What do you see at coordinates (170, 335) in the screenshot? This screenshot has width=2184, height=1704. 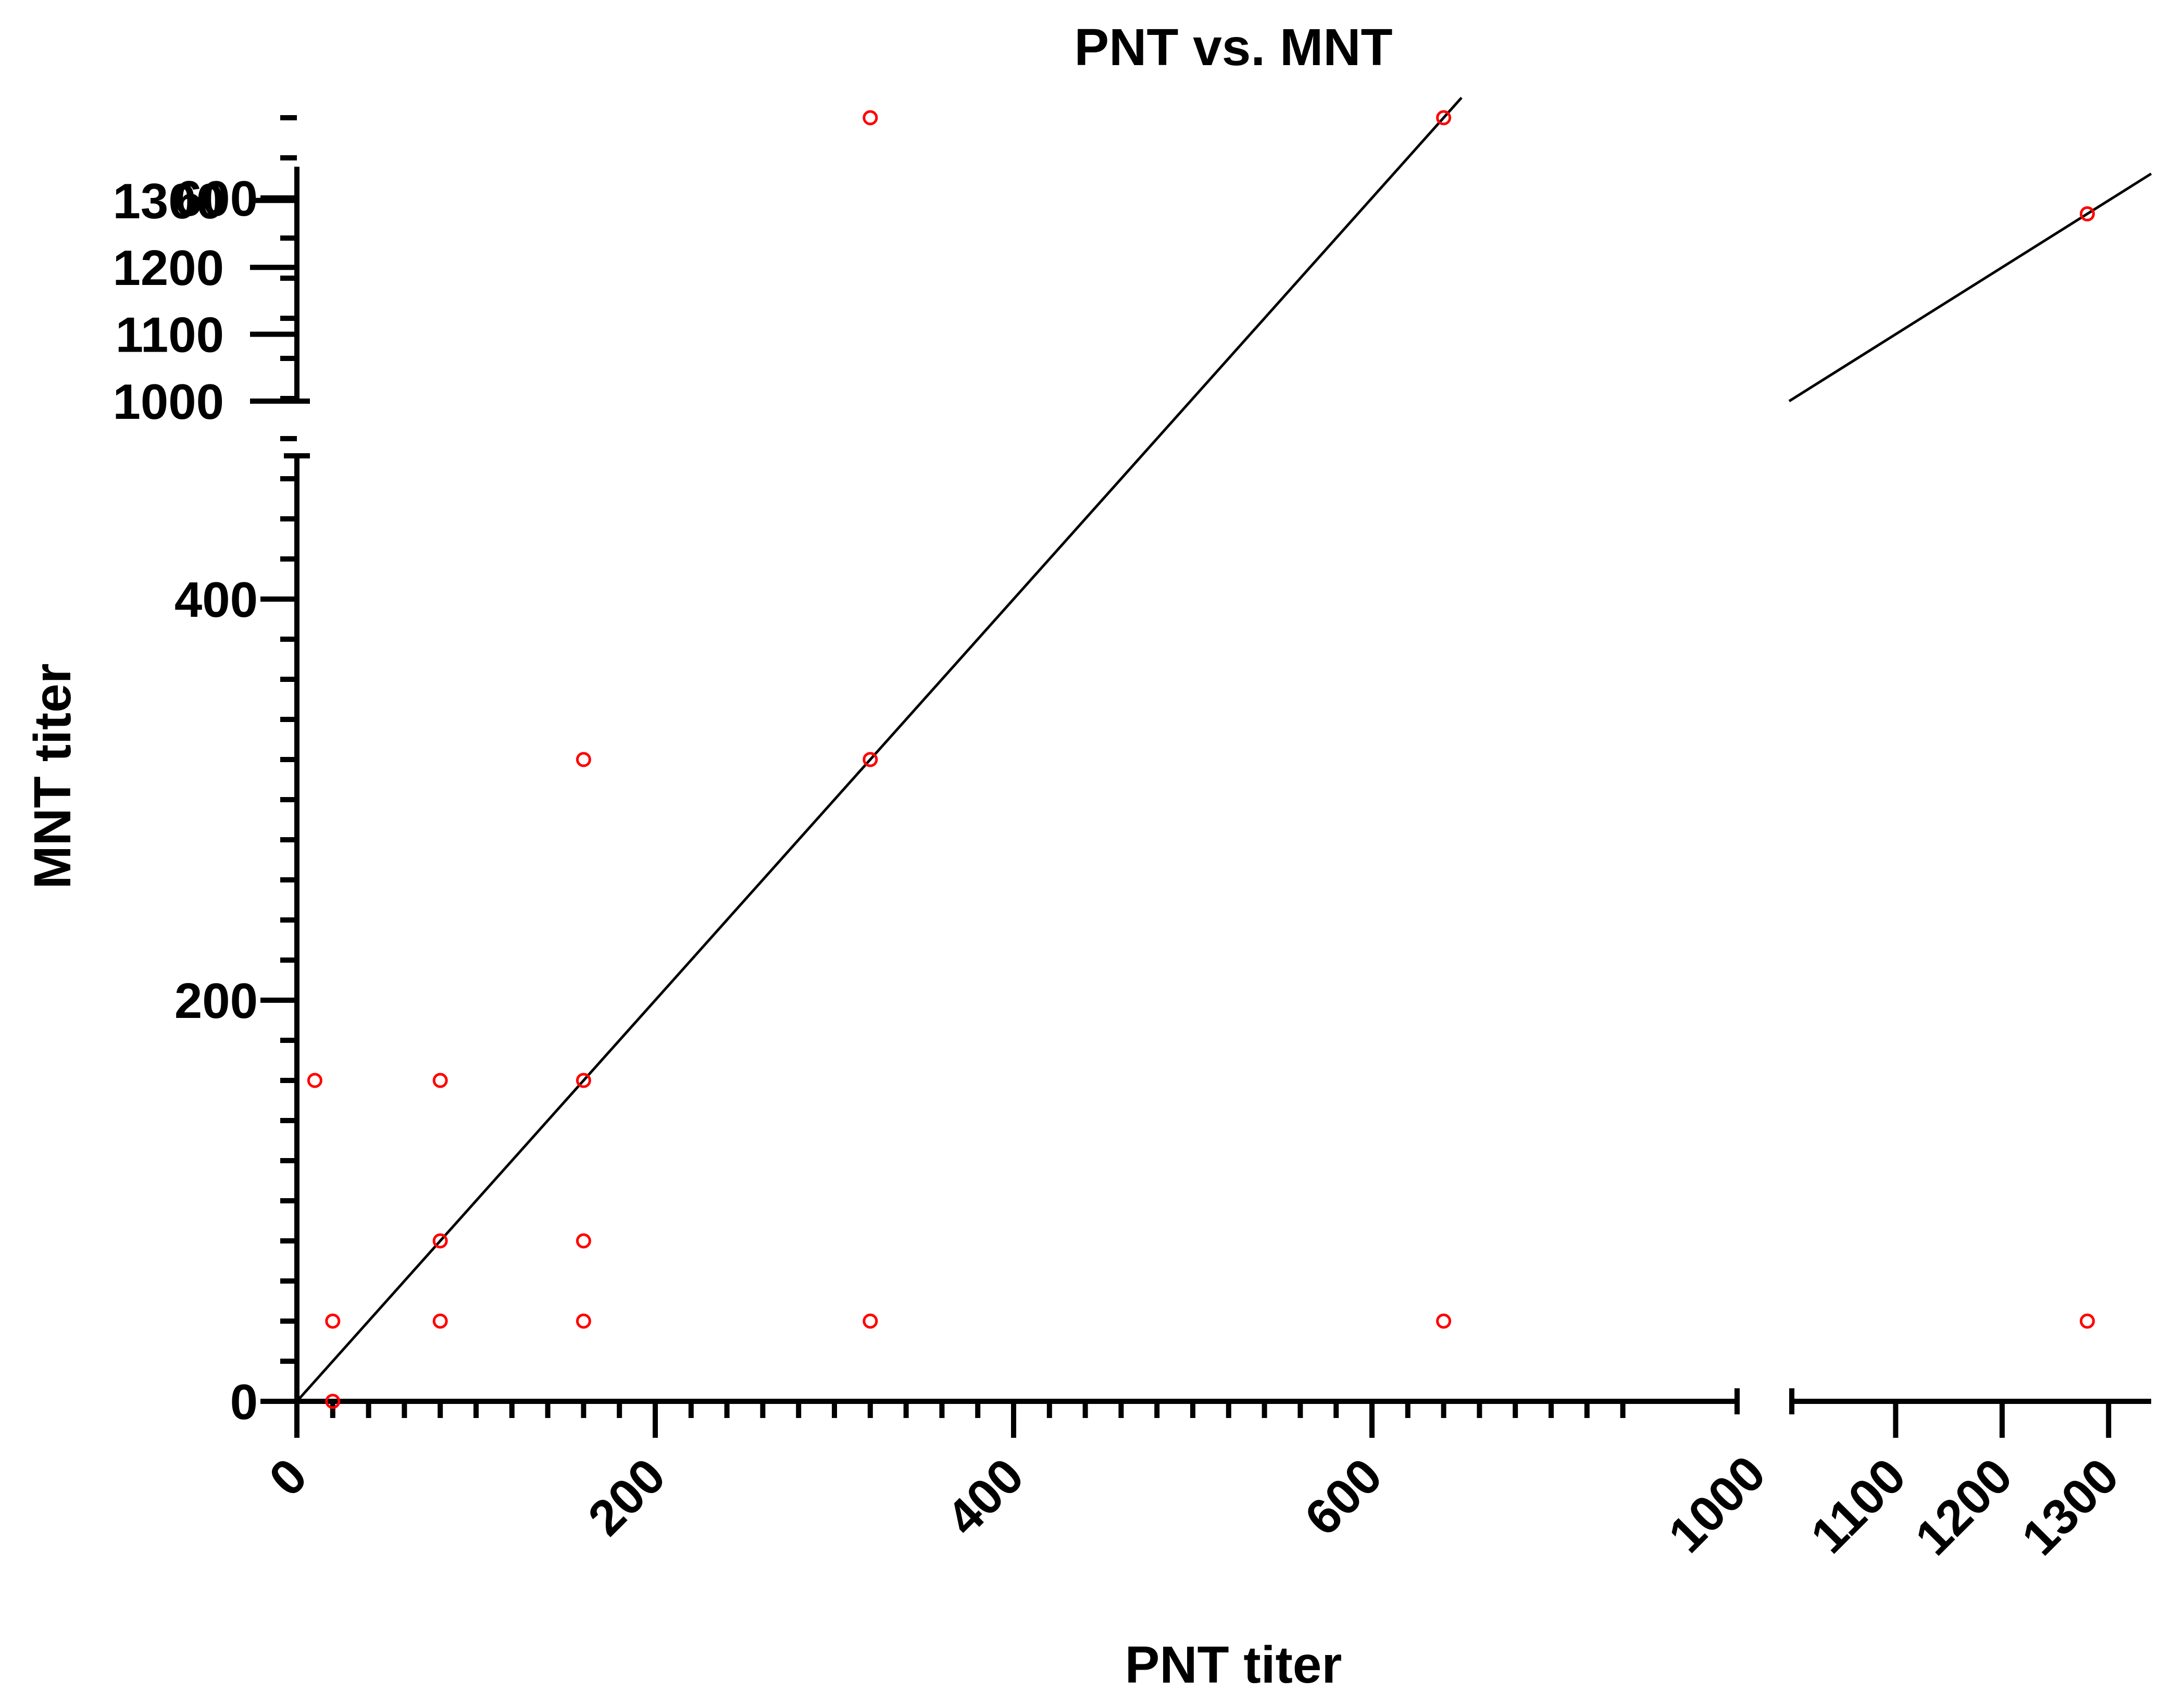 I see `y-tick-label: 1100` at bounding box center [170, 335].